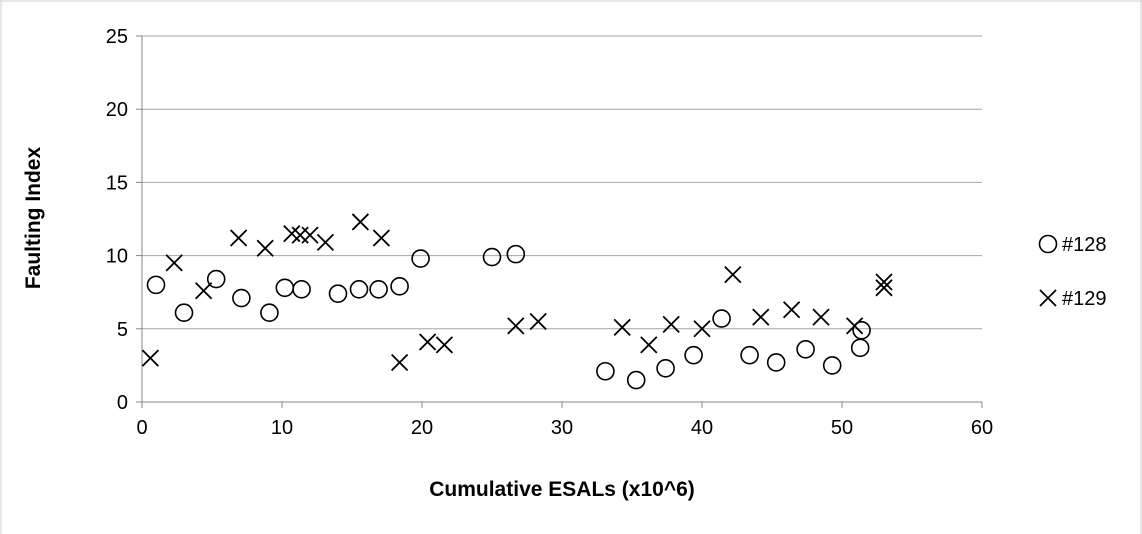 The image size is (1142, 534). I want to click on x-tick-label: 50, so click(842, 428).